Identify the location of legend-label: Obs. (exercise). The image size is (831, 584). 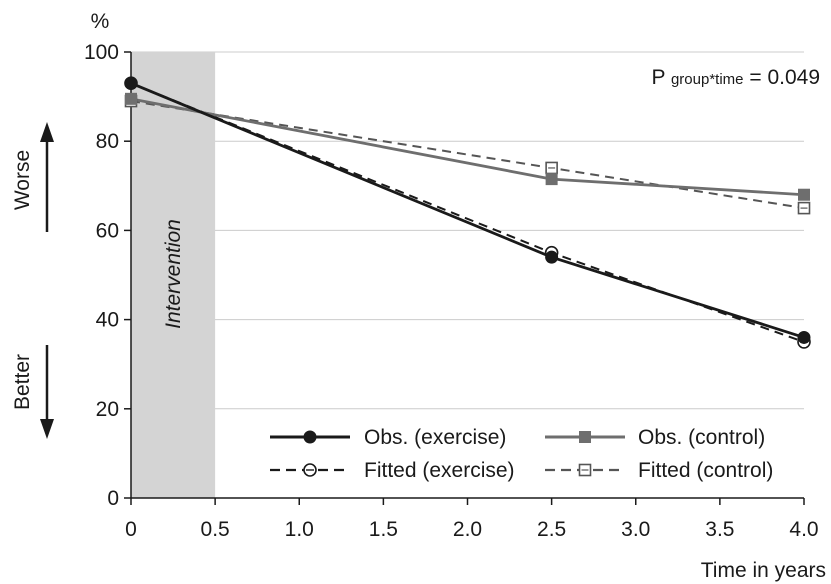
(435, 437).